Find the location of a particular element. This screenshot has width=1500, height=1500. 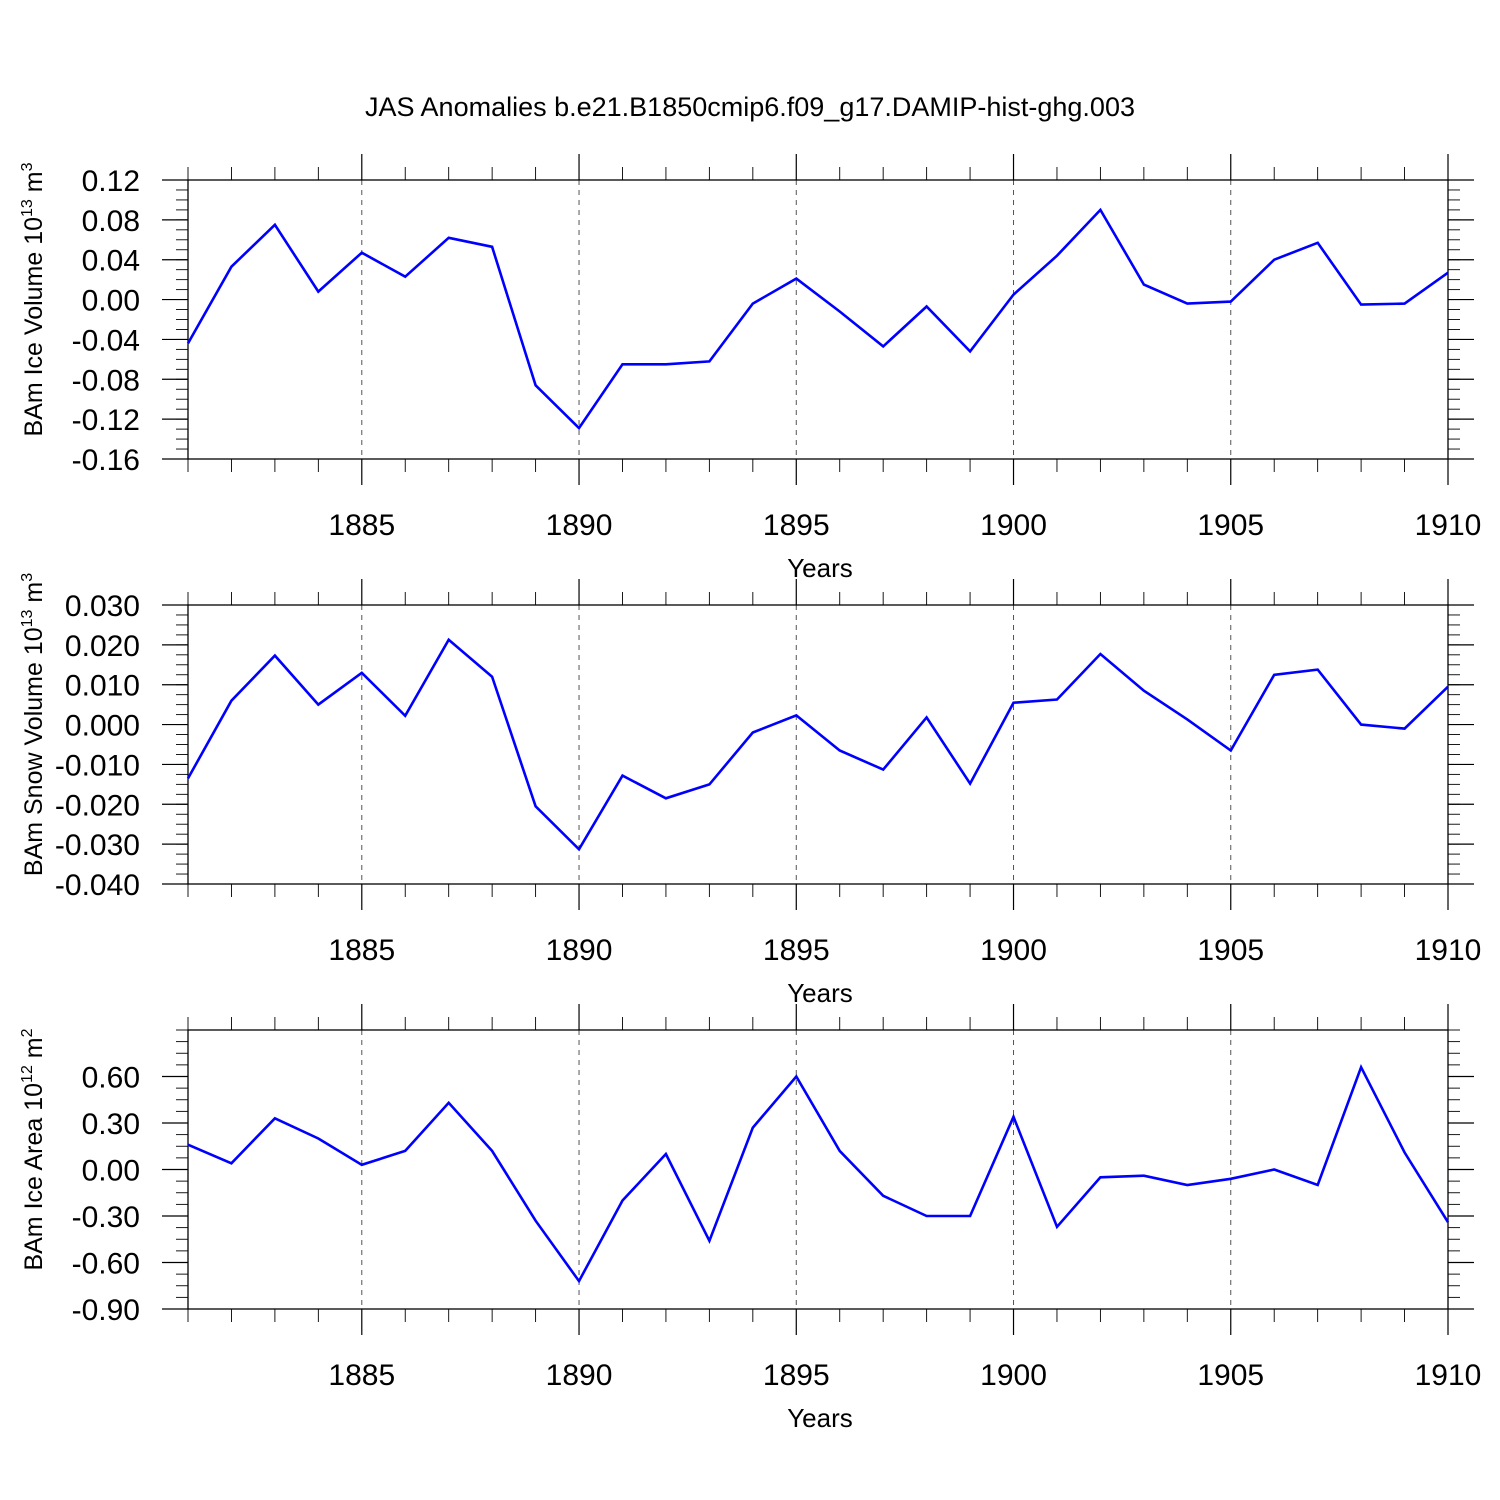

y-axis-label-part: BAm Snow Volume 10 is located at coordinates (34, 751).